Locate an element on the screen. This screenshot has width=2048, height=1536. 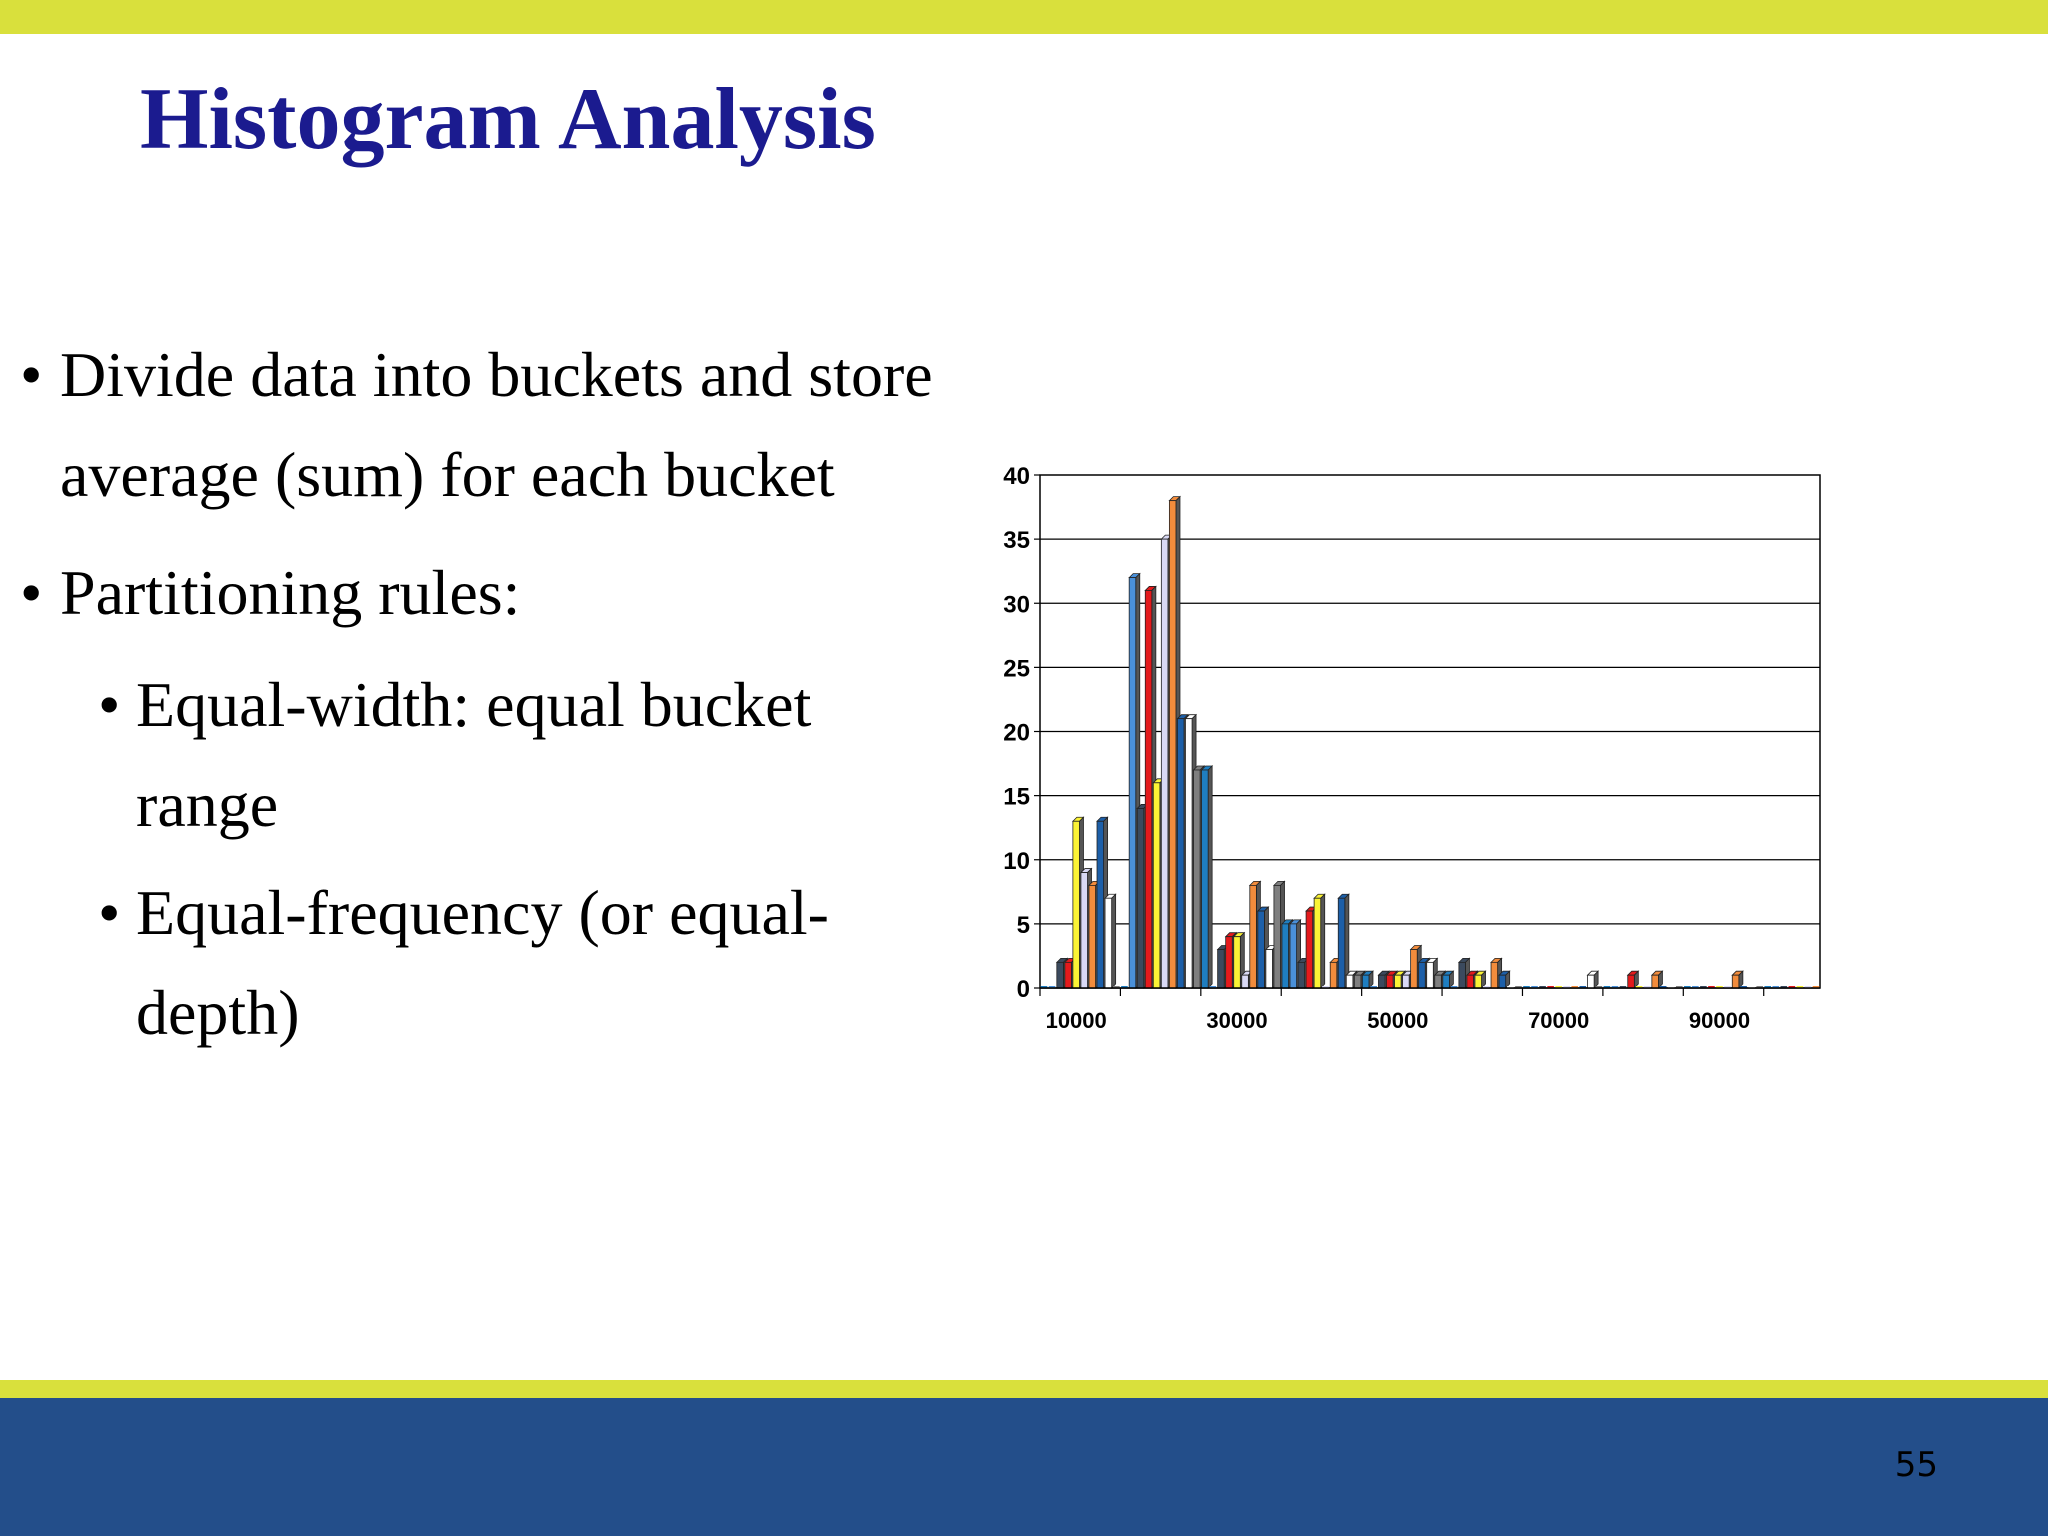
x-tick-label: 10000 is located at coordinates (1076, 1020).